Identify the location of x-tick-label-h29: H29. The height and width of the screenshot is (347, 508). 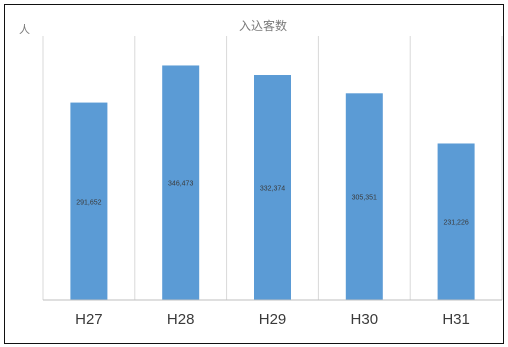
(273, 319).